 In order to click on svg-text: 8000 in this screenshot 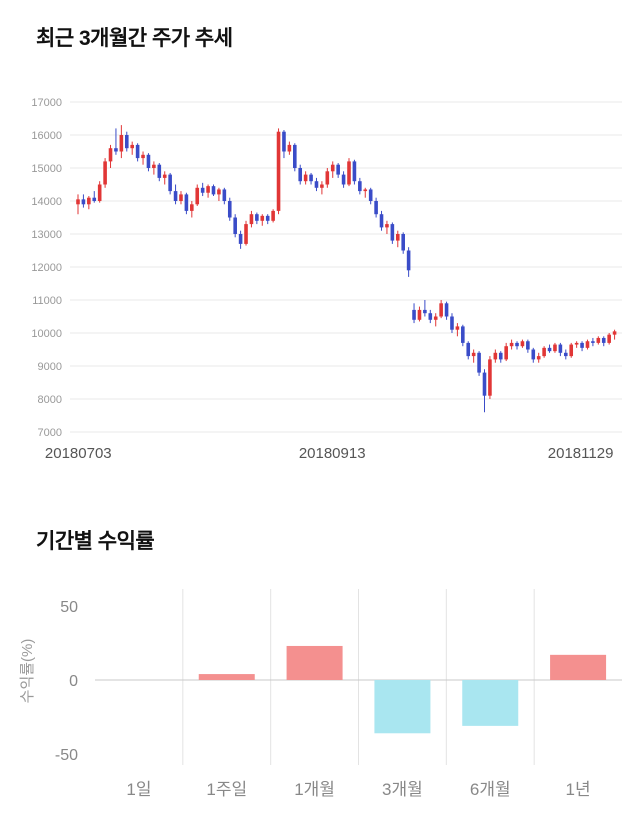, I will do `click(50, 400)`.